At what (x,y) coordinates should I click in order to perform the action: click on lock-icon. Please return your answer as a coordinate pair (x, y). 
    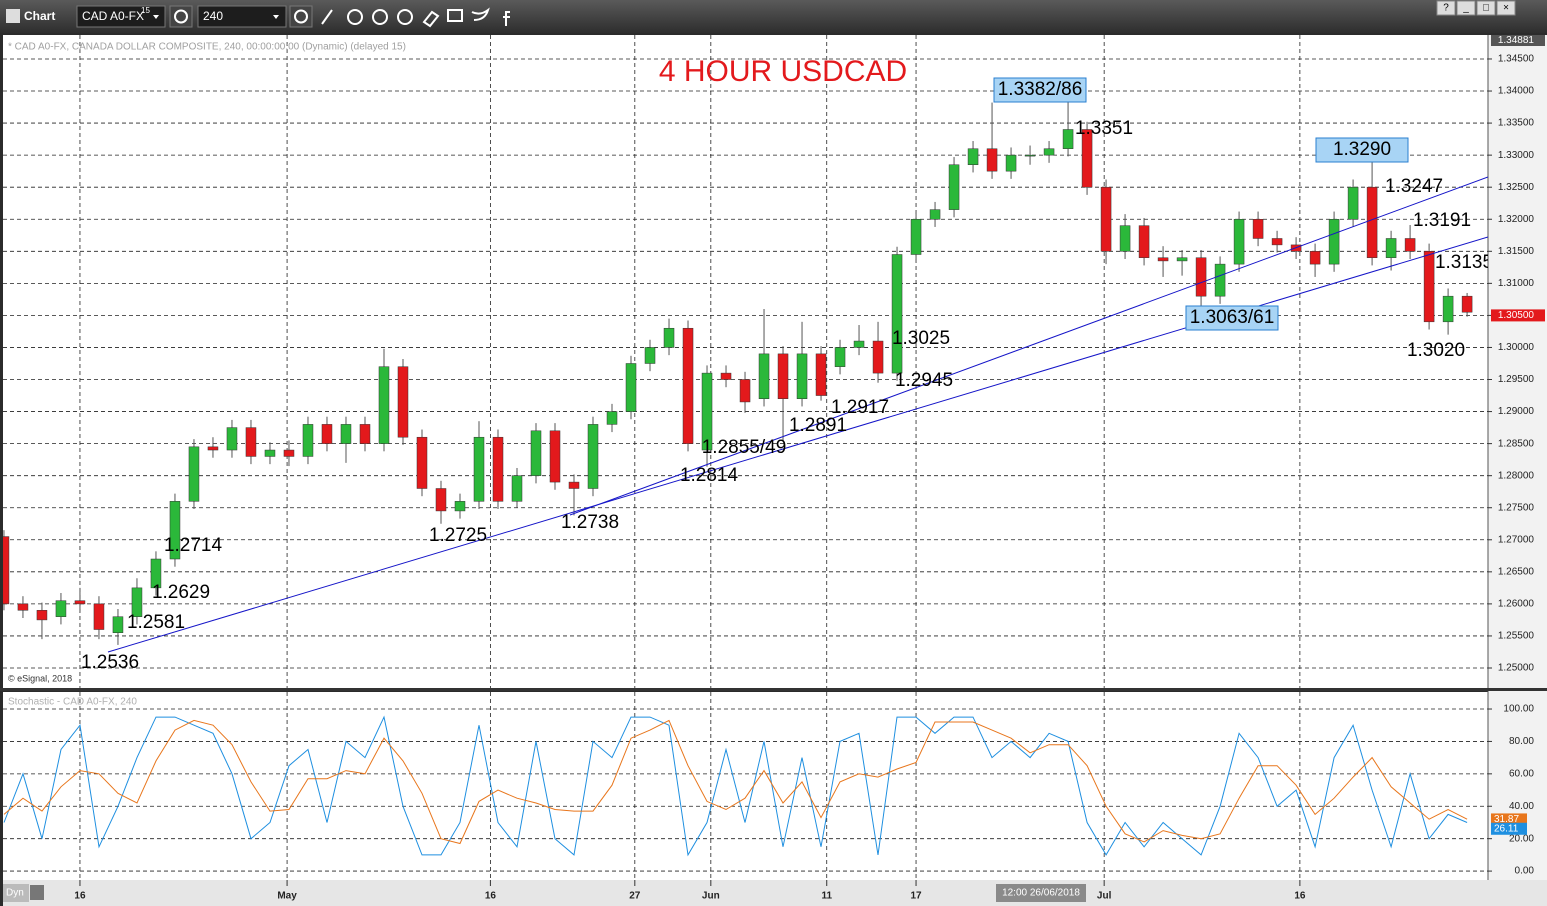
    Looking at the image, I should click on (37, 892).